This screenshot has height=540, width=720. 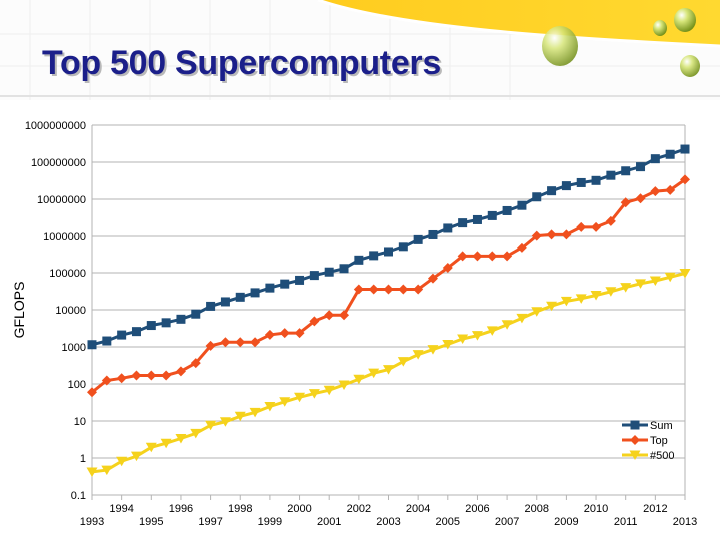 I want to click on x-tick-label: 1995, so click(x=151, y=522).